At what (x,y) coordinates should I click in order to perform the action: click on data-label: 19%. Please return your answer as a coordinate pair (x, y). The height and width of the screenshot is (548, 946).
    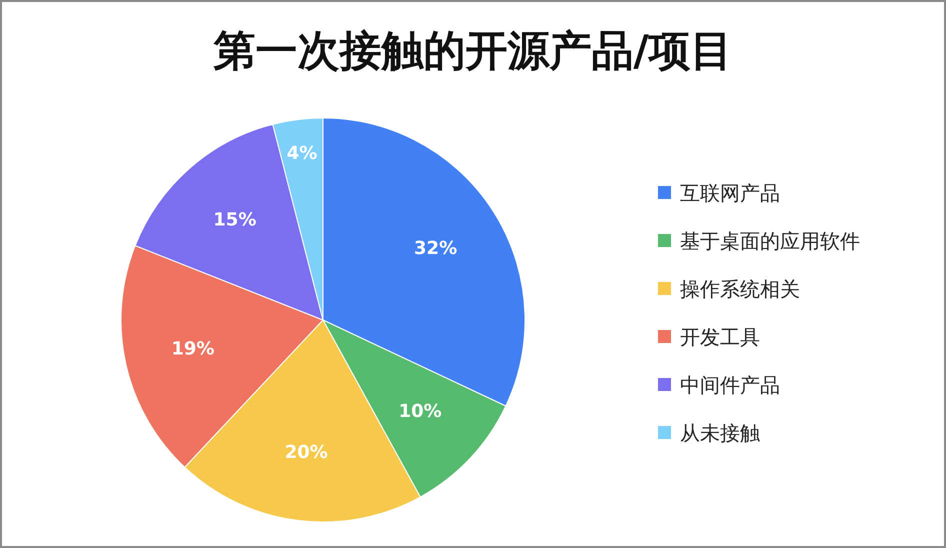
    Looking at the image, I should click on (192, 349).